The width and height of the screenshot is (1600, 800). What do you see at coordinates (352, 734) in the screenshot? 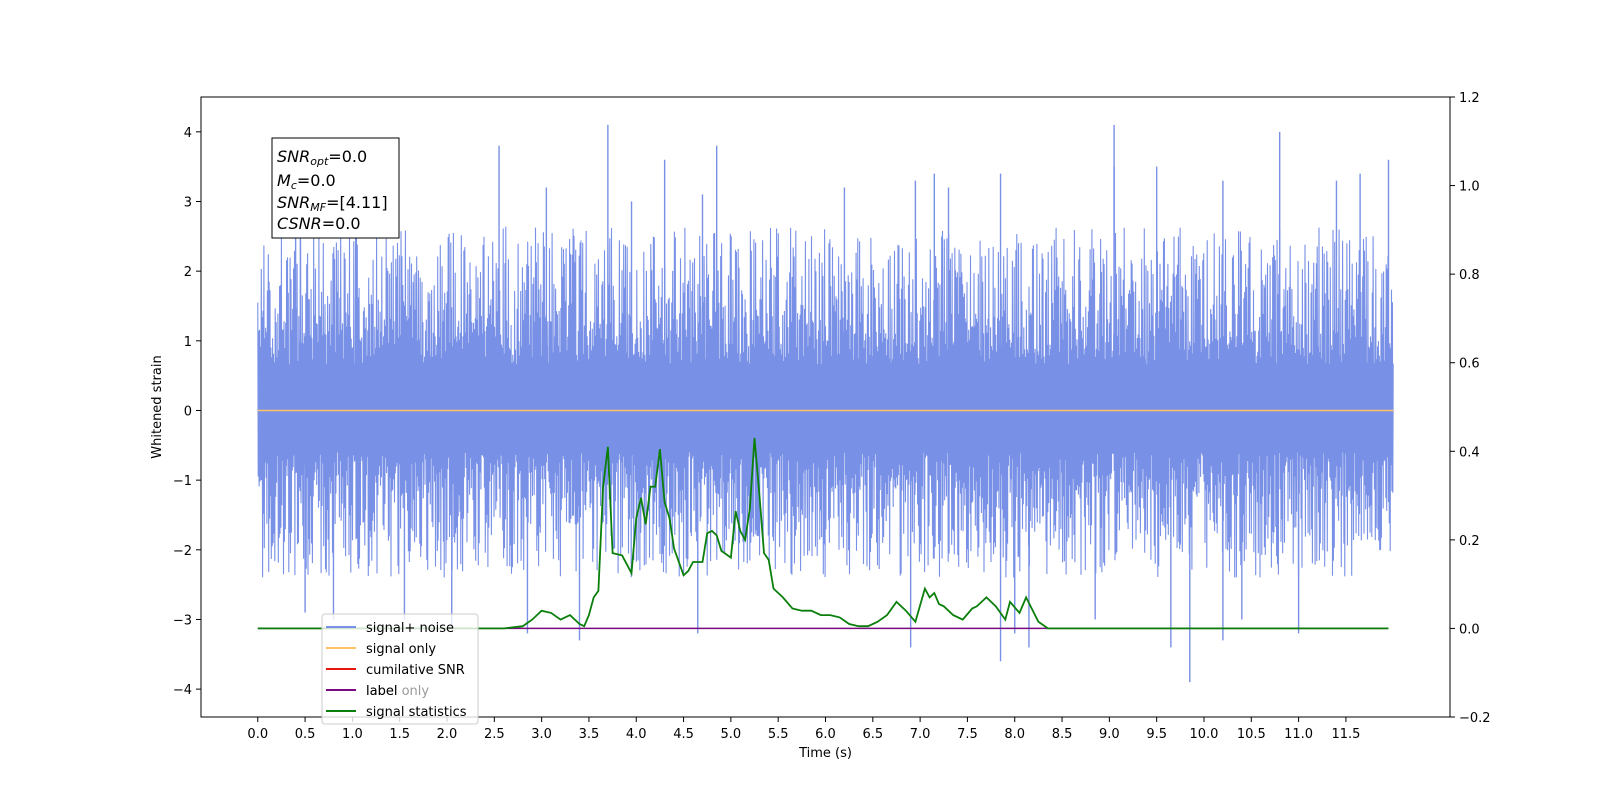
I see `x-tick-label: 1.0` at bounding box center [352, 734].